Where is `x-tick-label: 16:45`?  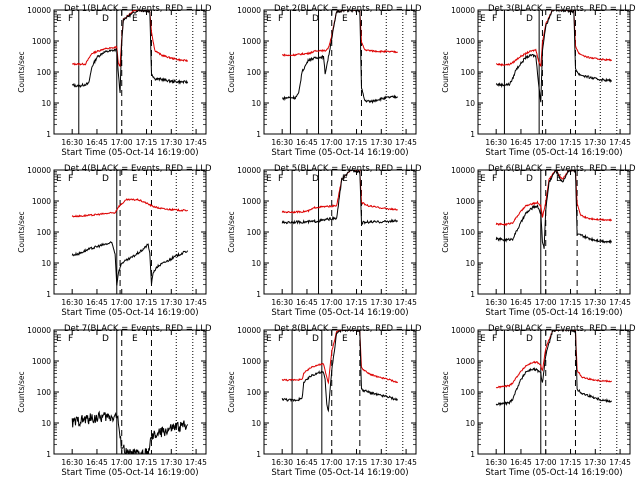 x-tick-label: 16:45 is located at coordinates (521, 462).